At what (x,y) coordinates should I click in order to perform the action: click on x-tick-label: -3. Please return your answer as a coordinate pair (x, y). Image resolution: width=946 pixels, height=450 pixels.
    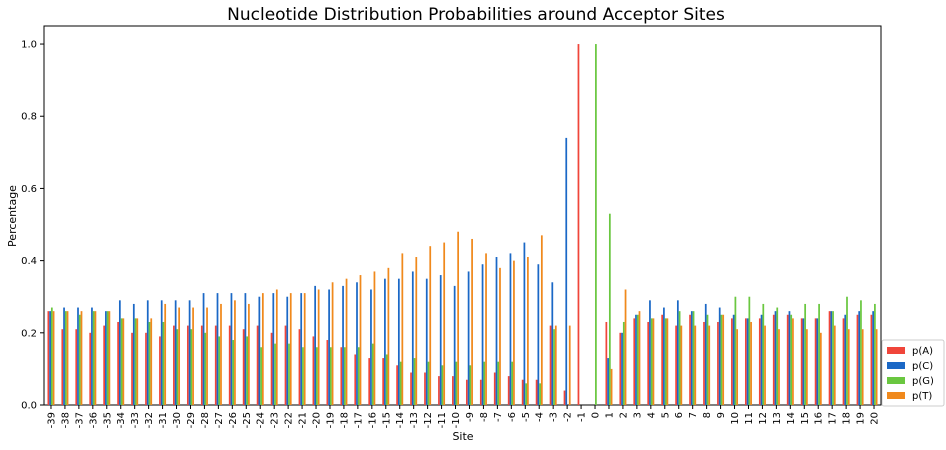
    Looking at the image, I should click on (554, 417).